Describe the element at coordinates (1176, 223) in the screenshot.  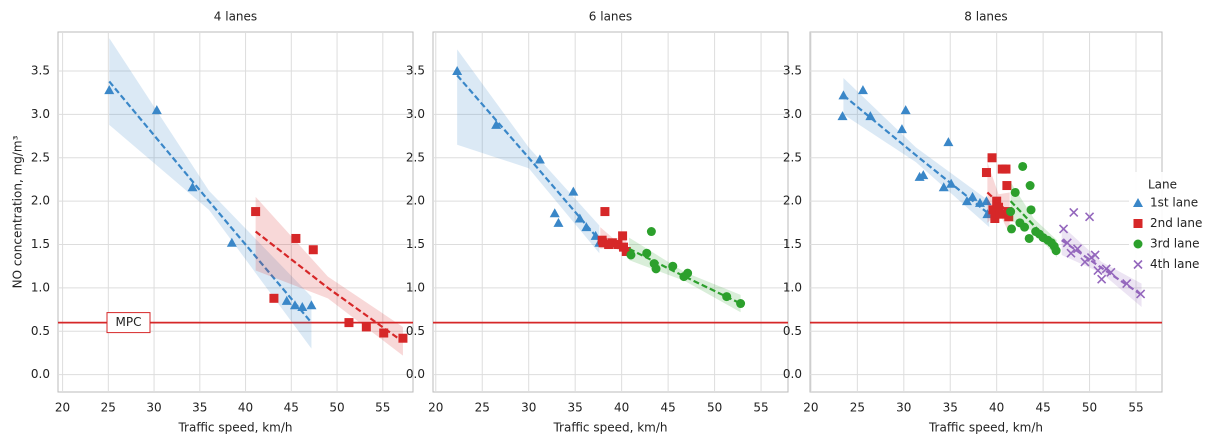
I see `legend-label: 2nd lane` at that location.